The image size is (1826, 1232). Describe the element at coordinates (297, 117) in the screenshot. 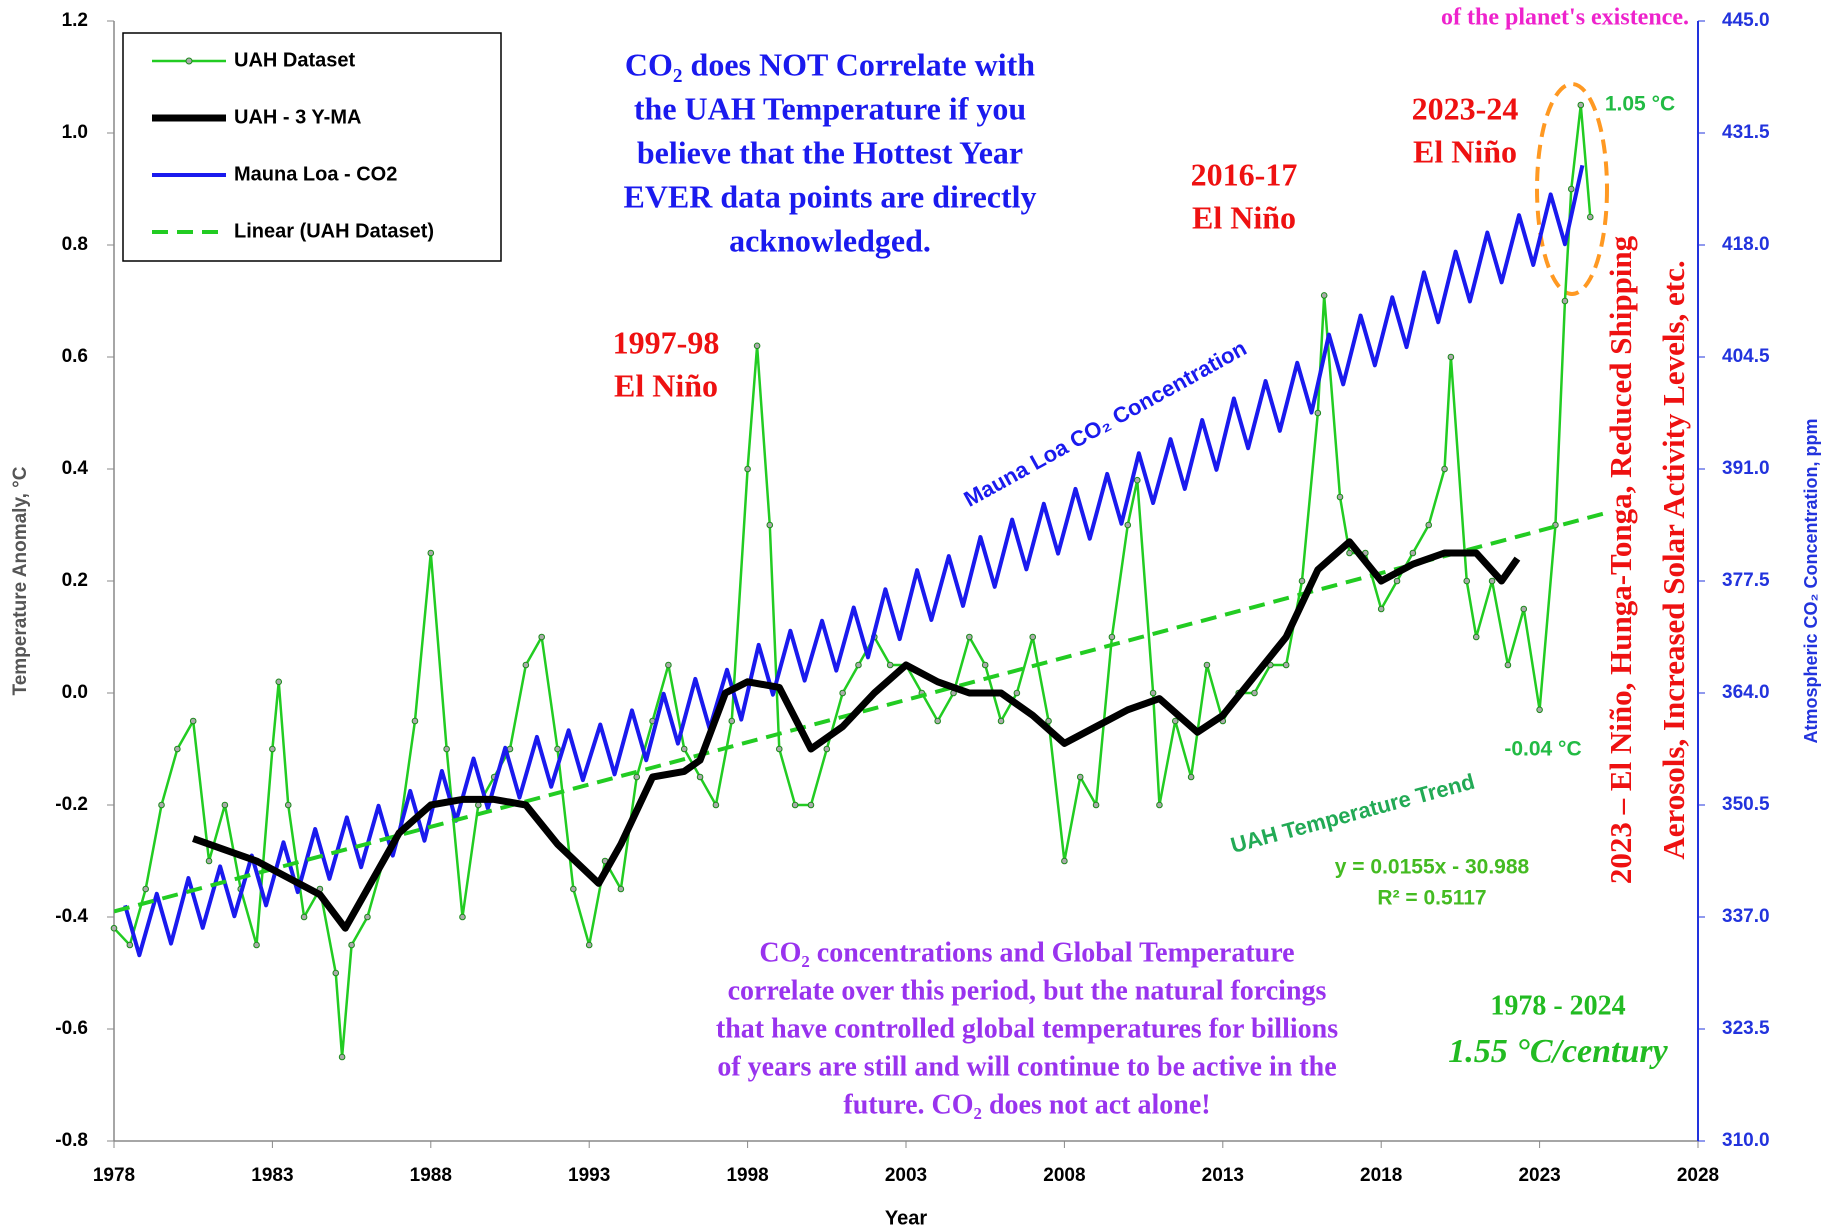

I see `legend-label: UAH - 3 Y-MA` at that location.